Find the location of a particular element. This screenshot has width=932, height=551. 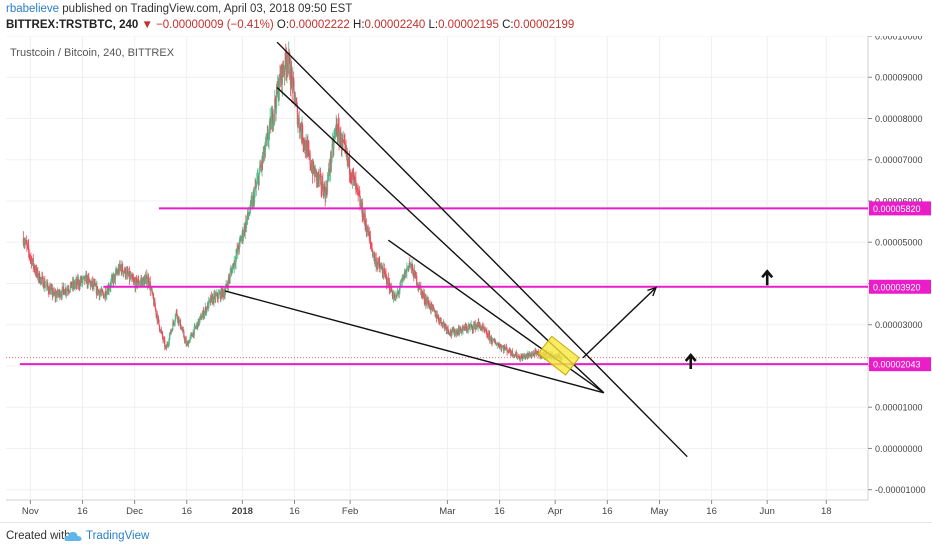

high-value: 0.00002240 is located at coordinates (395, 25).